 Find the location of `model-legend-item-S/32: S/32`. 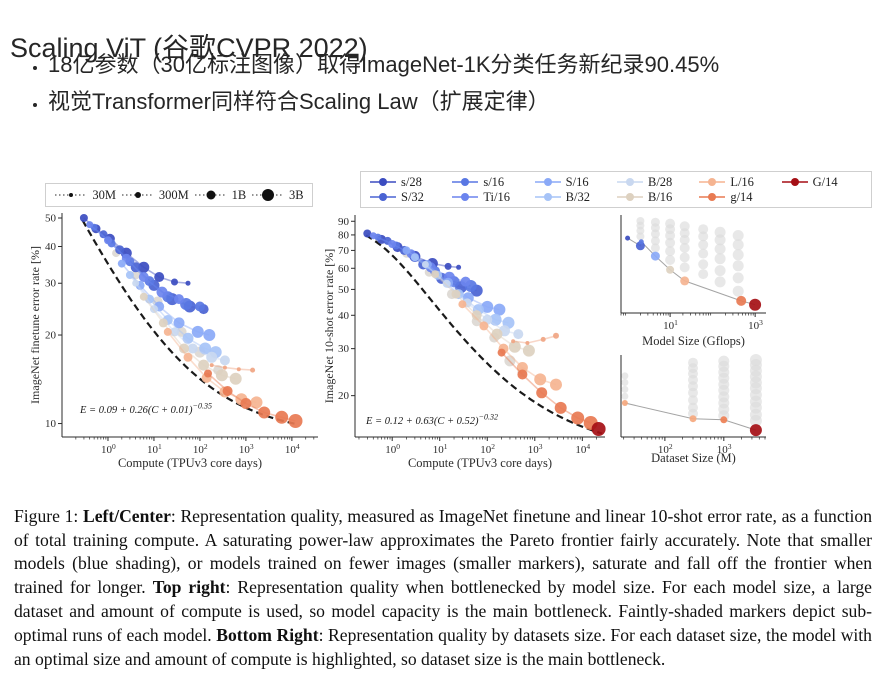

model-legend-item-S/32: S/32 is located at coordinates (410, 197).